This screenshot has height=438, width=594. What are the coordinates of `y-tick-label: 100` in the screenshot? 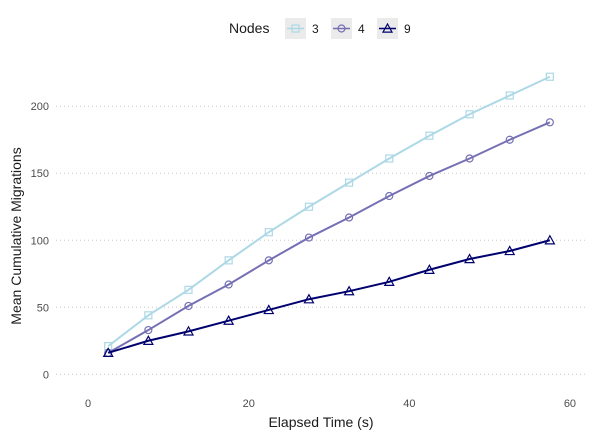 It's located at (40, 241).